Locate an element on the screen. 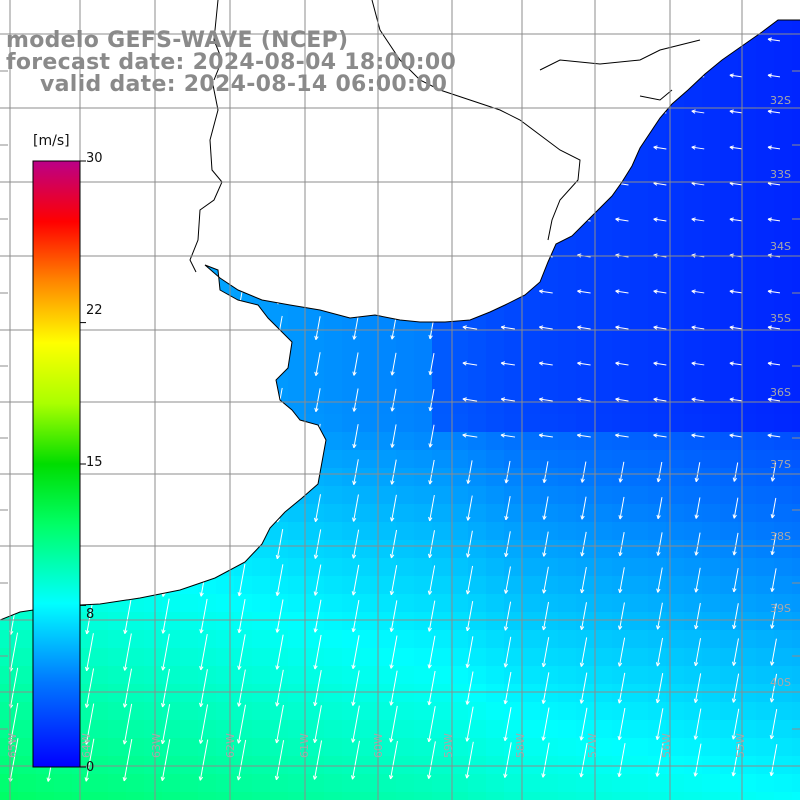 This screenshot has width=800, height=800. longitude-label: 62W is located at coordinates (230, 745).